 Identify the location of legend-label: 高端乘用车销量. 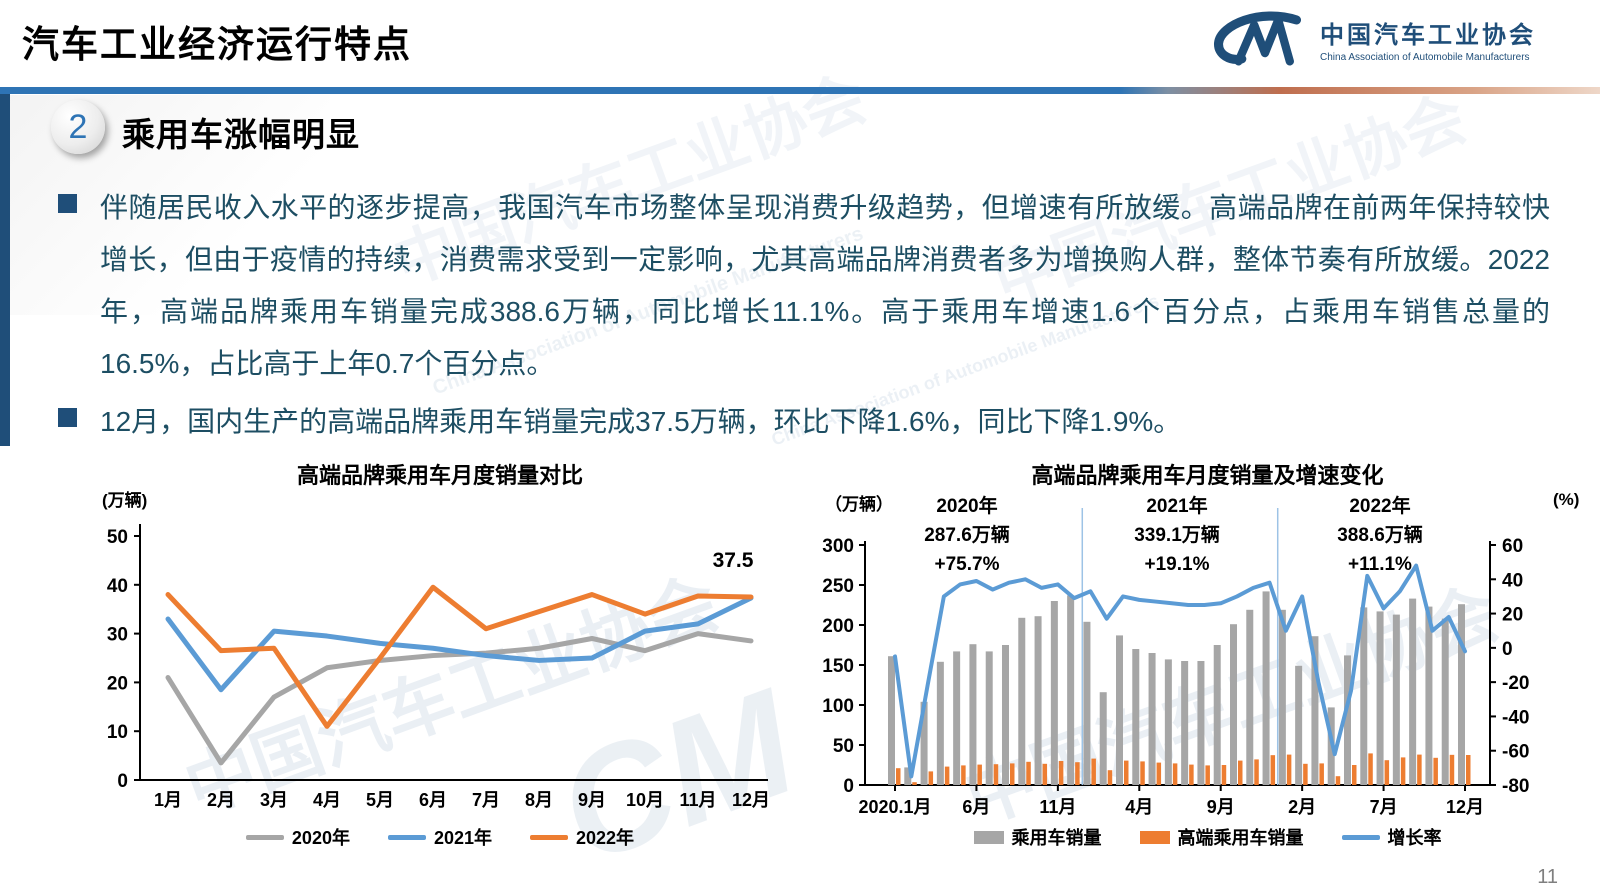
(1240, 838).